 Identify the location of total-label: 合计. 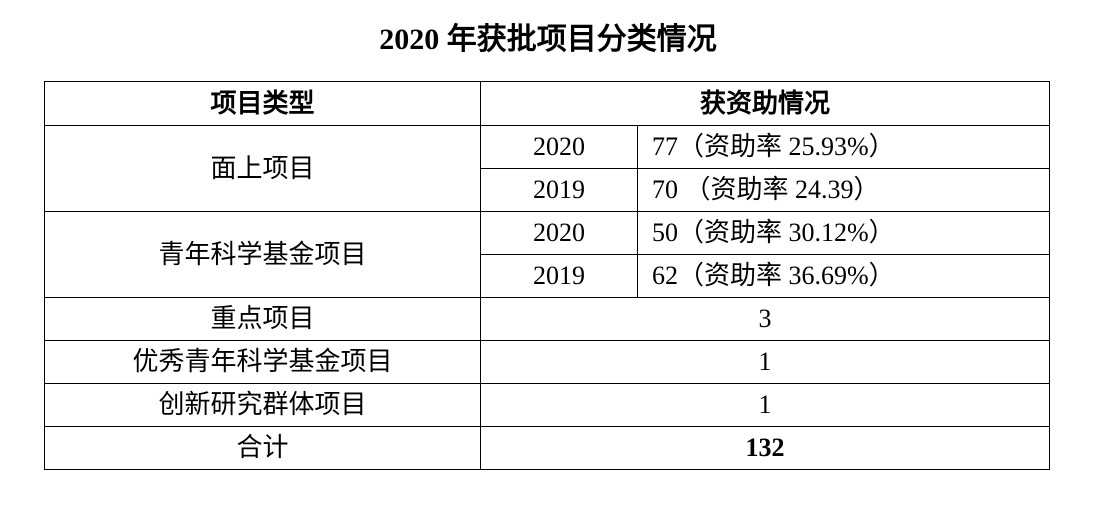
(262, 448).